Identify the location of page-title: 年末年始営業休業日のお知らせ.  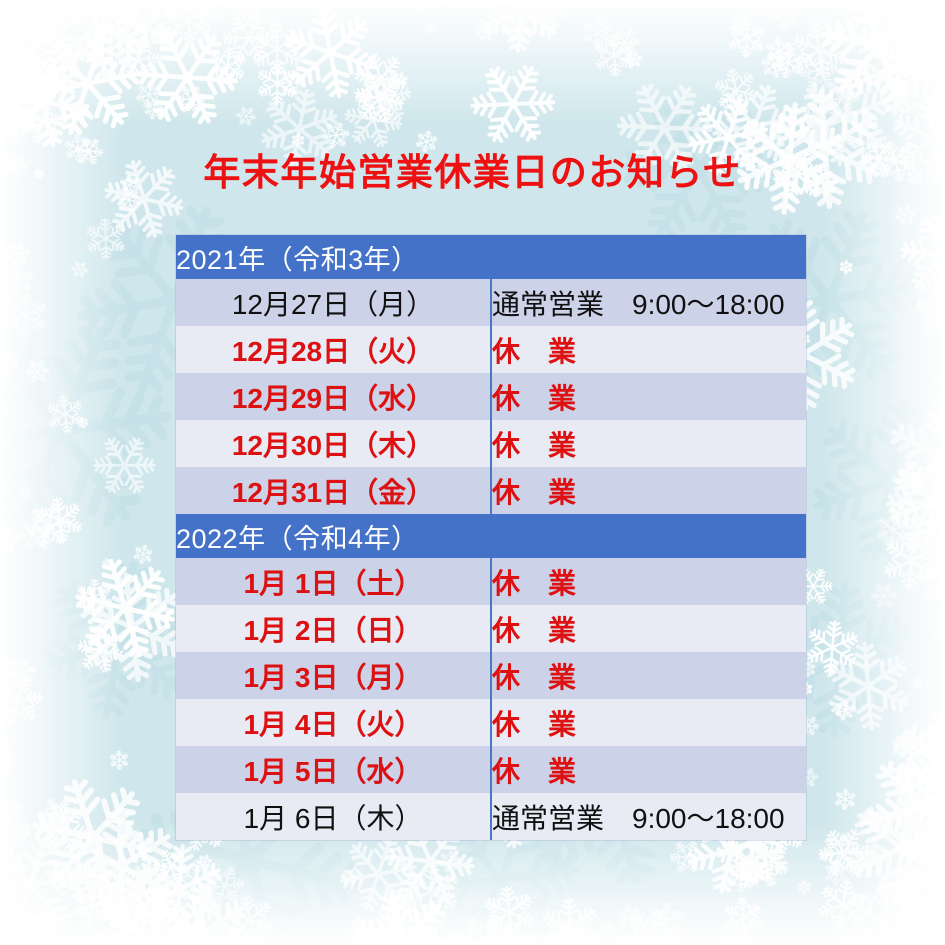
(472, 172).